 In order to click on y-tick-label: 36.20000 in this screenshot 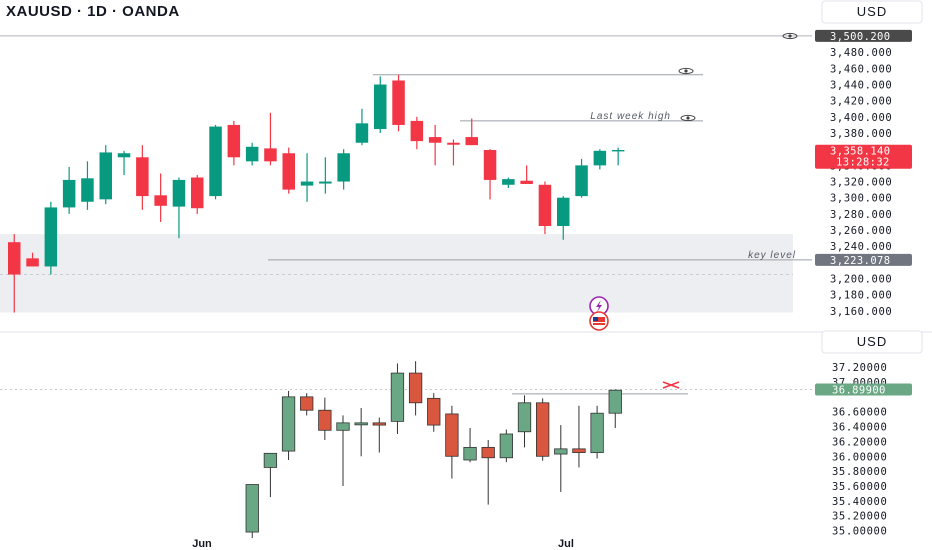, I will do `click(859, 442)`.